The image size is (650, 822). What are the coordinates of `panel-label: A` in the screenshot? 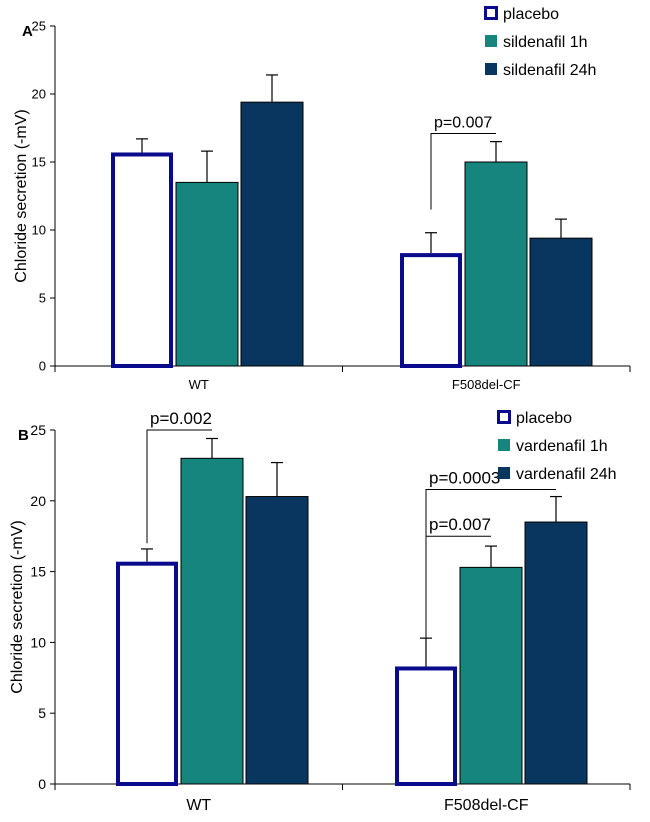 It's located at (27, 31).